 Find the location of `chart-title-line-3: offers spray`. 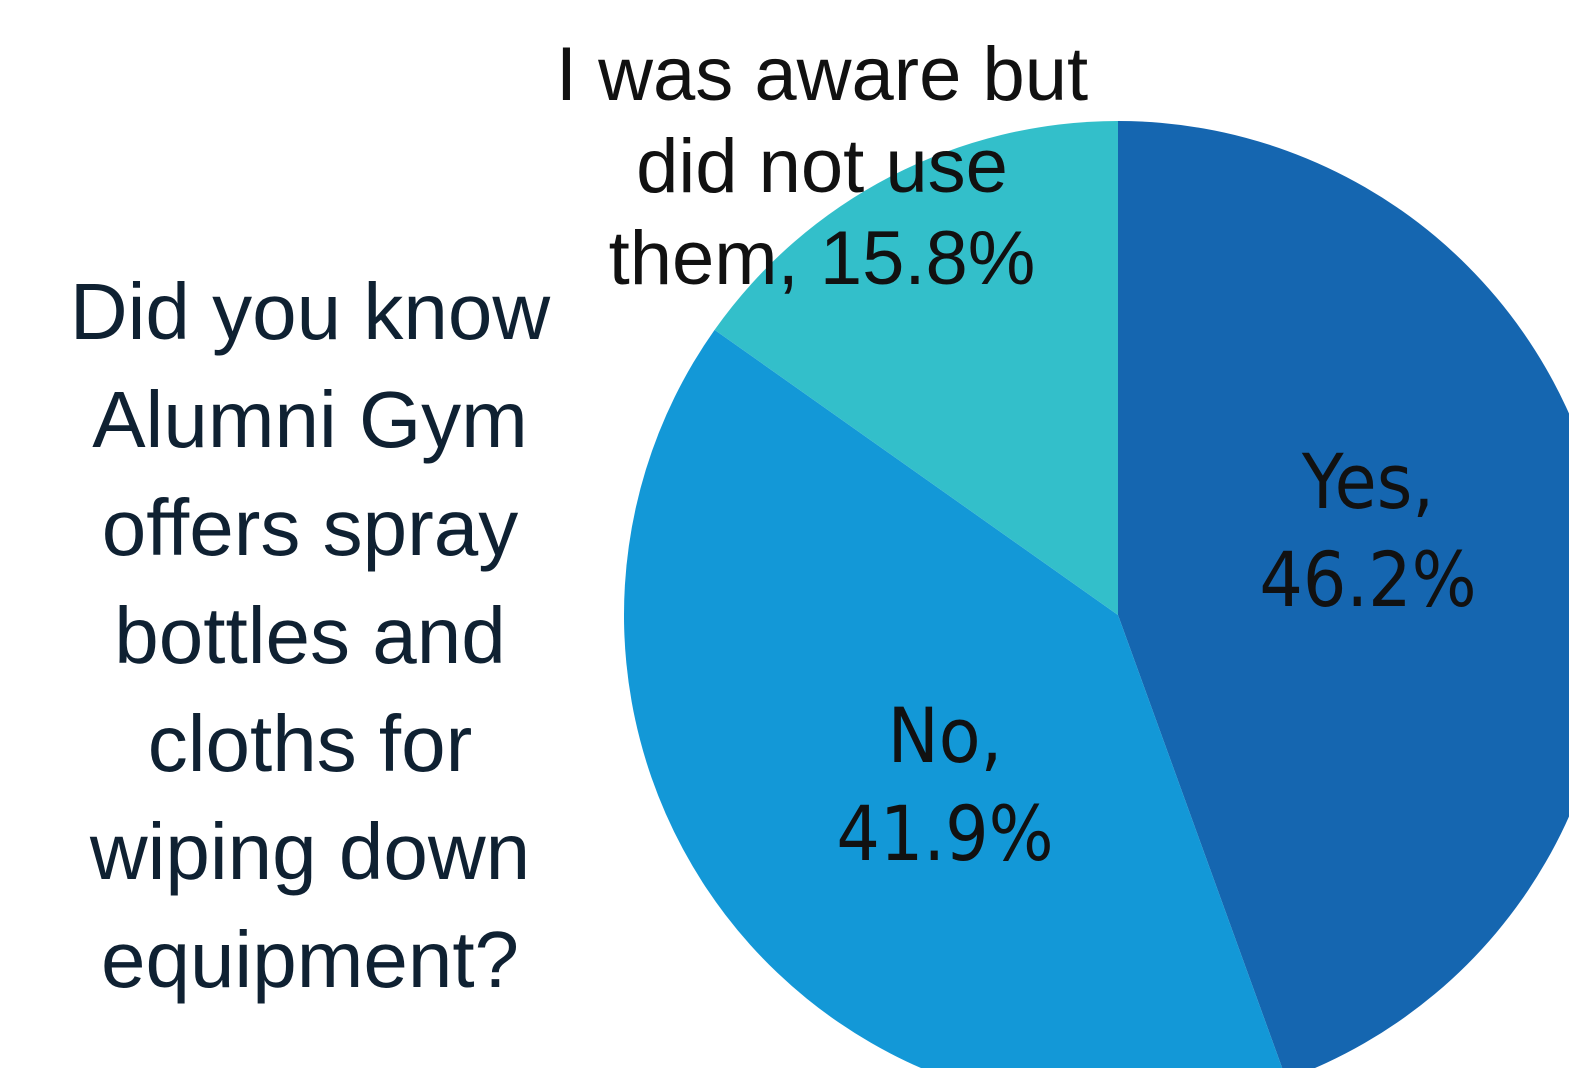

chart-title-line-3: offers spray is located at coordinates (310, 527).